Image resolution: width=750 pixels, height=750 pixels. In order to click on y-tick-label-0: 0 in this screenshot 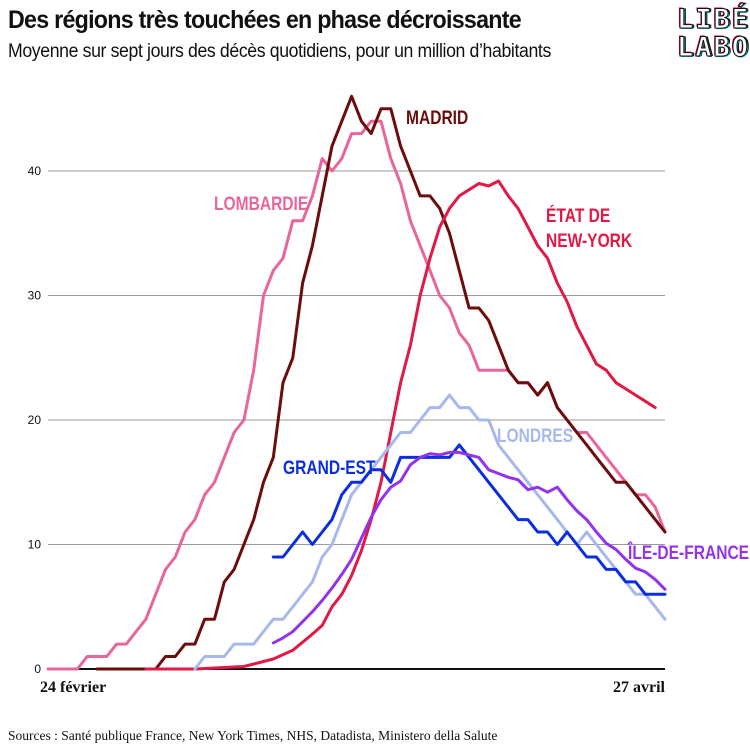, I will do `click(37, 669)`.